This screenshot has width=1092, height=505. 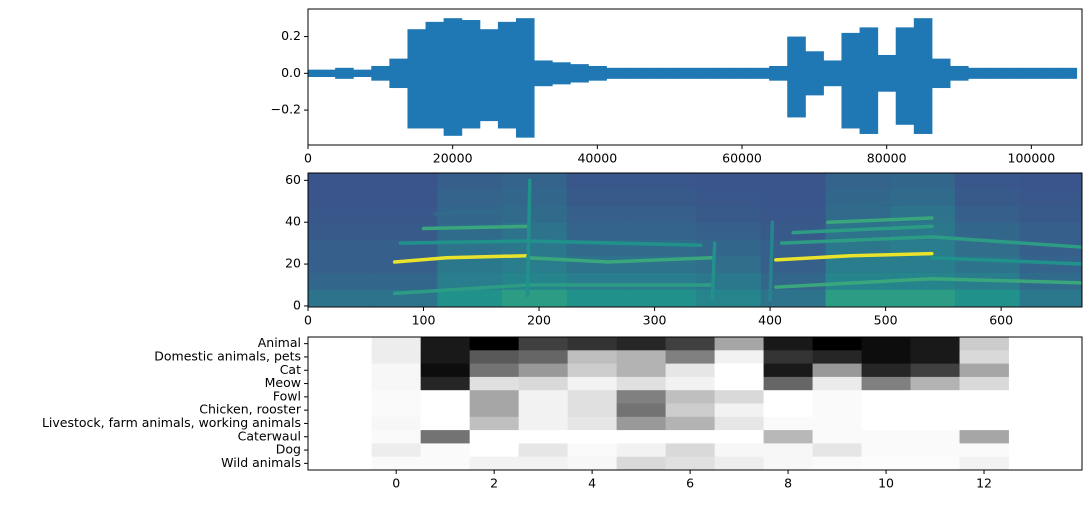 I want to click on x-tick-label: 400, so click(x=770, y=320).